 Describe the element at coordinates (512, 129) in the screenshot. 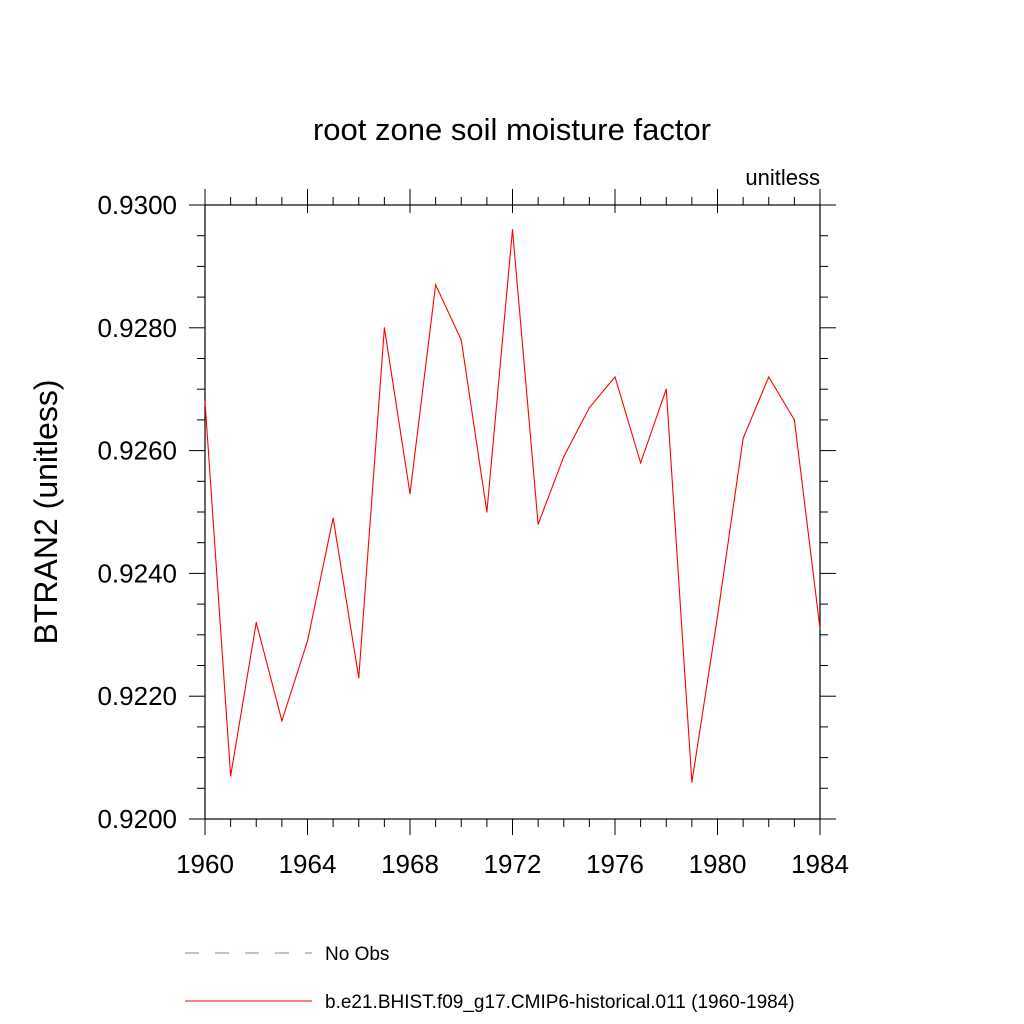

I see `chart-title: root zone soil moisture factor` at that location.